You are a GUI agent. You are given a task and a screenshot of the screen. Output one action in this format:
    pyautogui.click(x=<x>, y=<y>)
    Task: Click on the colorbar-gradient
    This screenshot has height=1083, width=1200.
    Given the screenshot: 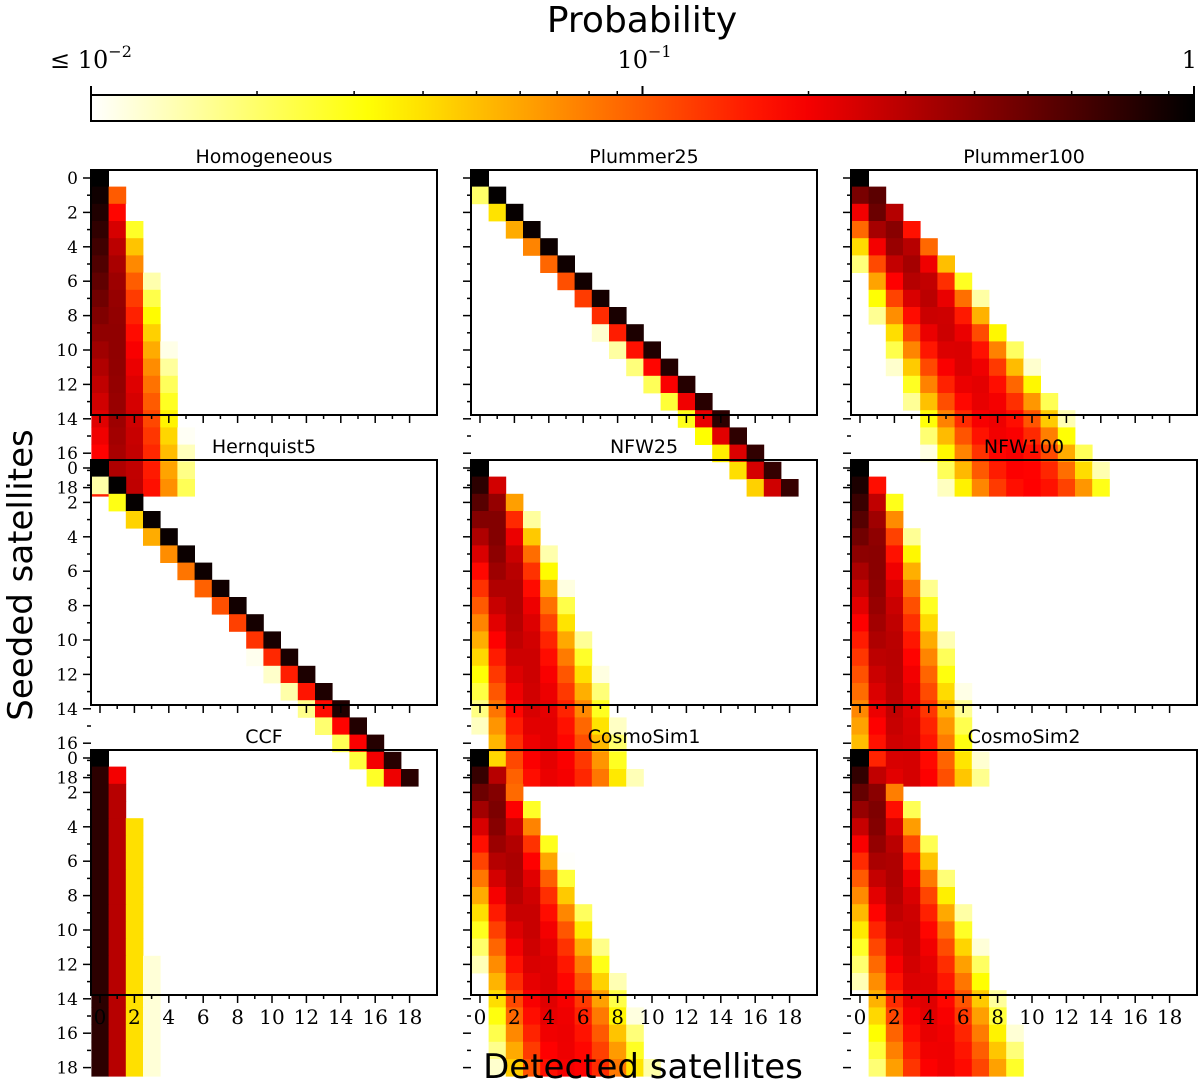 What is the action you would take?
    pyautogui.click(x=642, y=108)
    